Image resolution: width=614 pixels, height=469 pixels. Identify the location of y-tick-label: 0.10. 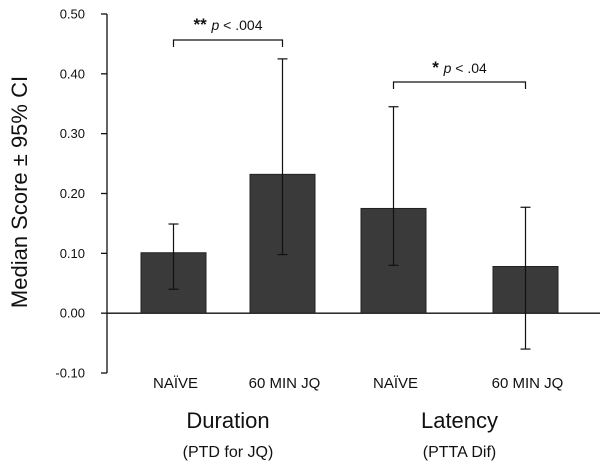
(72, 253).